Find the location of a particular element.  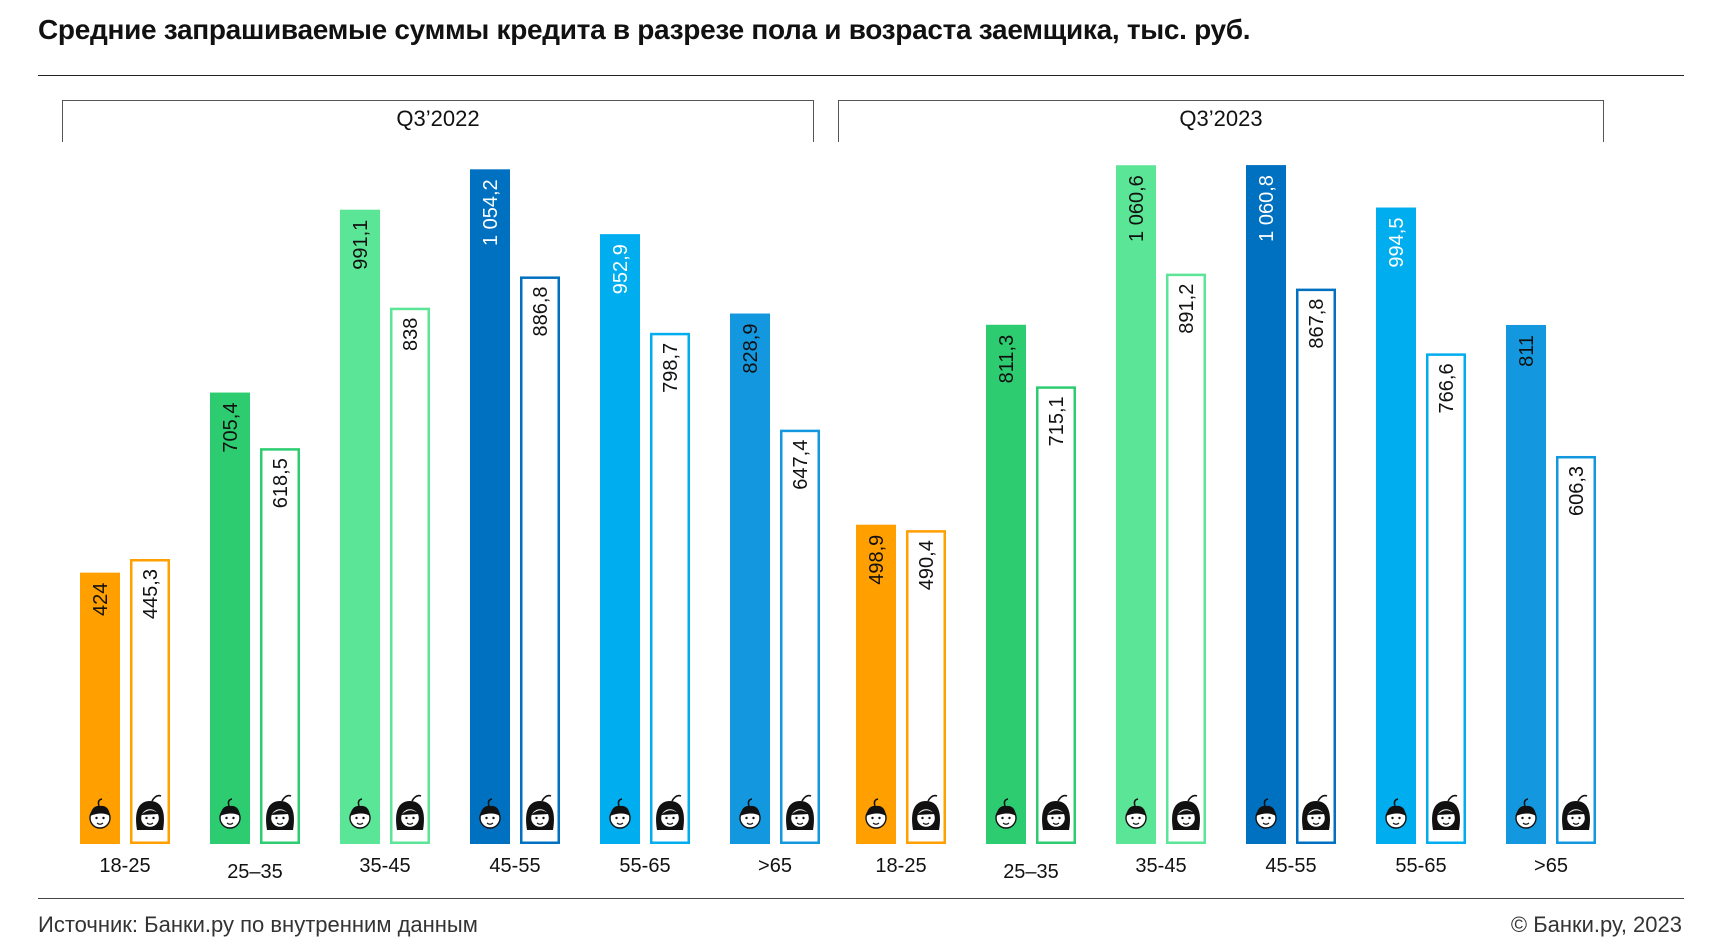

value-label-0-women-4: 798,7 is located at coordinates (671, 368).